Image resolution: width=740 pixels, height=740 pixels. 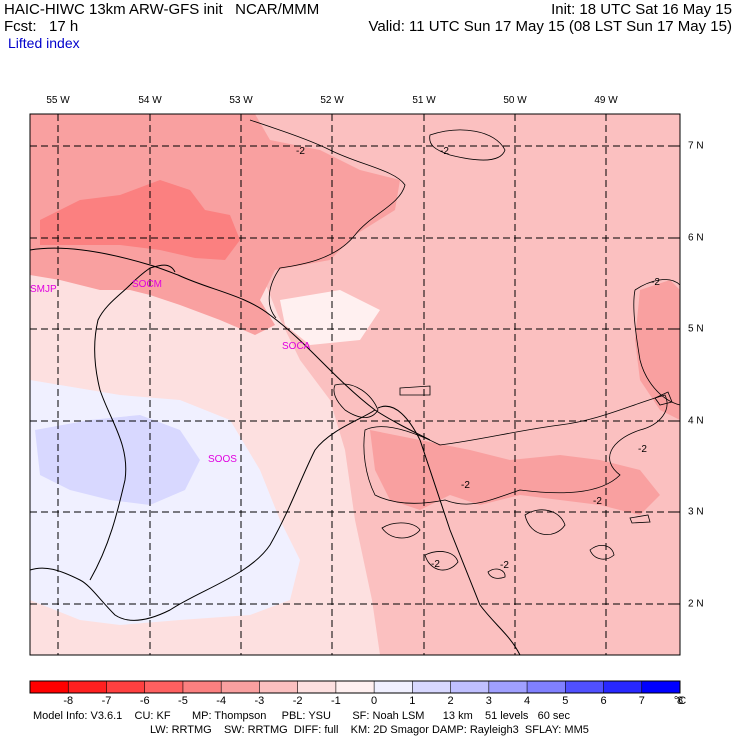 What do you see at coordinates (44, 43) in the screenshot?
I see `field-name: Lifted index` at bounding box center [44, 43].